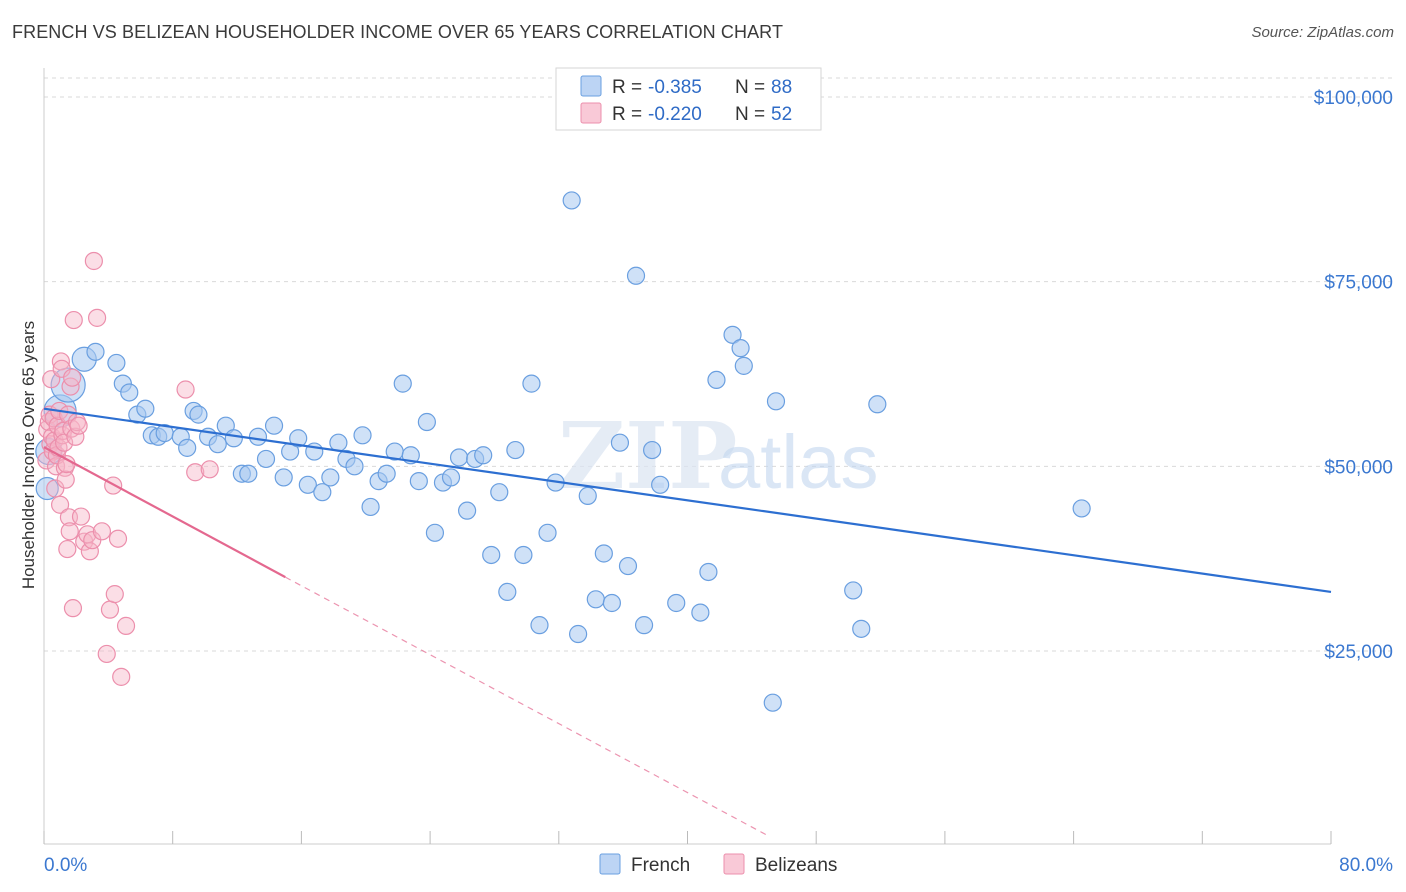 This screenshot has height=892, width=1406. I want to click on legend-swatch-french, so click(591, 86).